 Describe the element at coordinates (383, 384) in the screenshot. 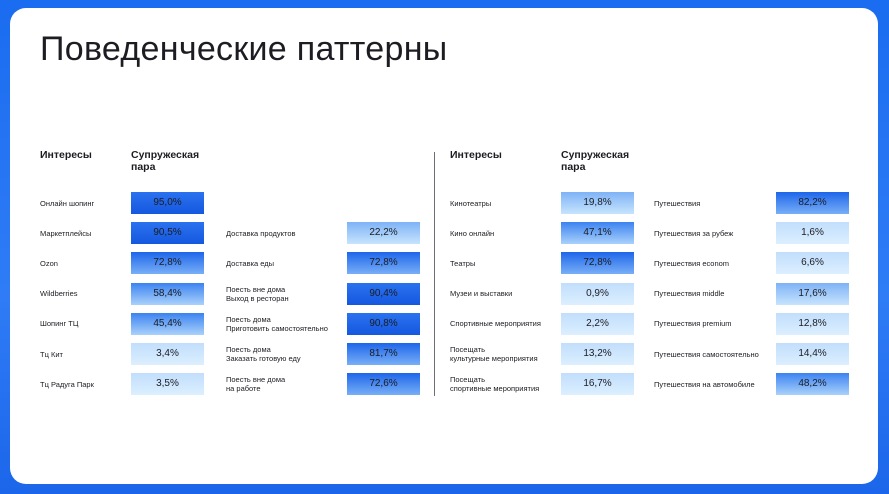

I see `food-value-cell: 72,6%` at that location.